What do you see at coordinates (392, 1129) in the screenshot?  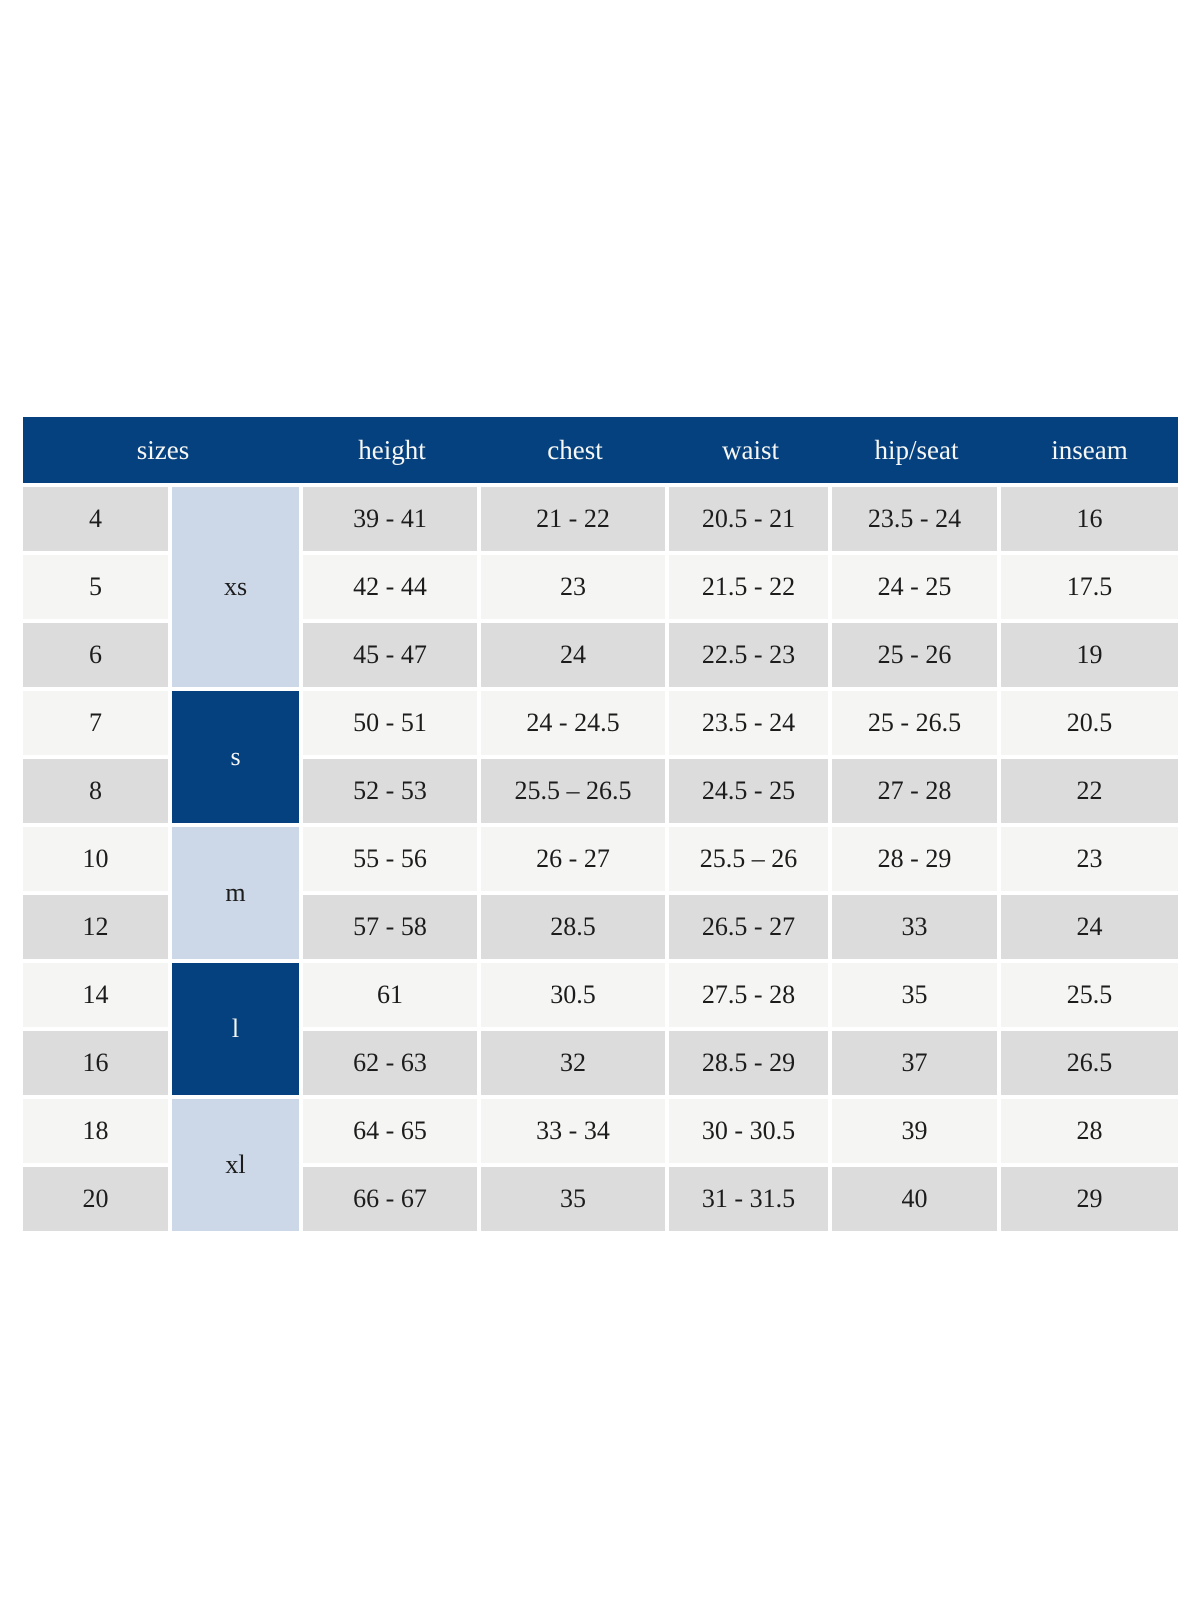 I see `height-cell: 64 - 65` at bounding box center [392, 1129].